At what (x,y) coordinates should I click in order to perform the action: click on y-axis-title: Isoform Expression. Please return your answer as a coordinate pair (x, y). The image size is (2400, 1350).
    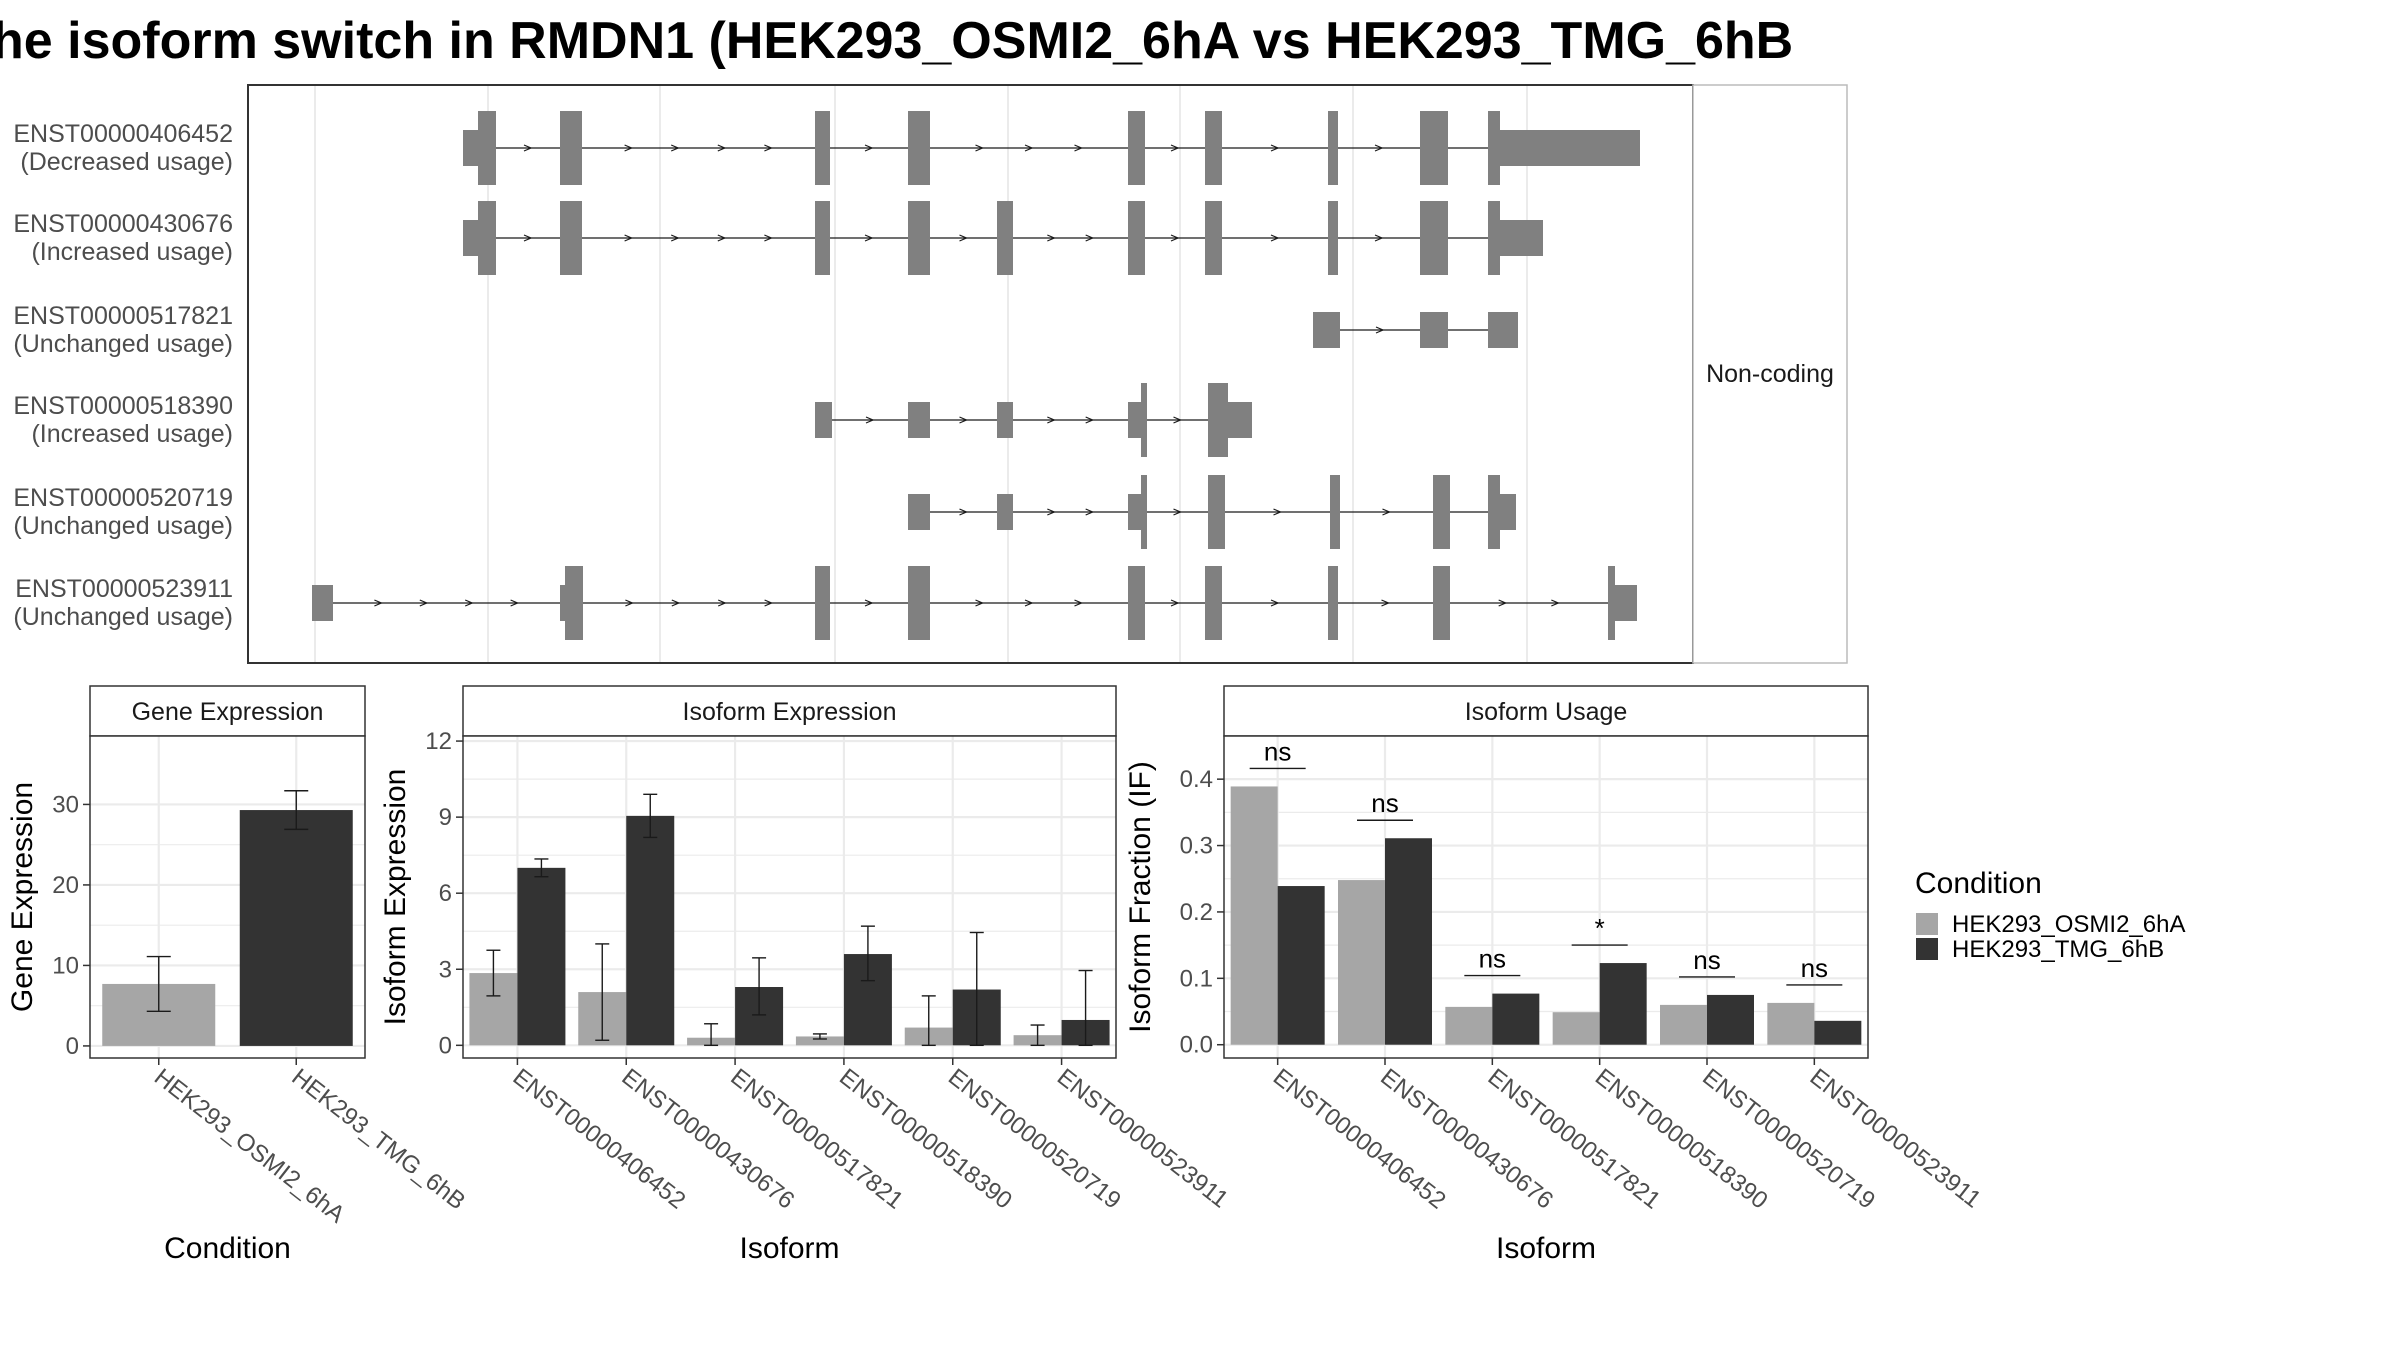
    Looking at the image, I should click on (395, 897).